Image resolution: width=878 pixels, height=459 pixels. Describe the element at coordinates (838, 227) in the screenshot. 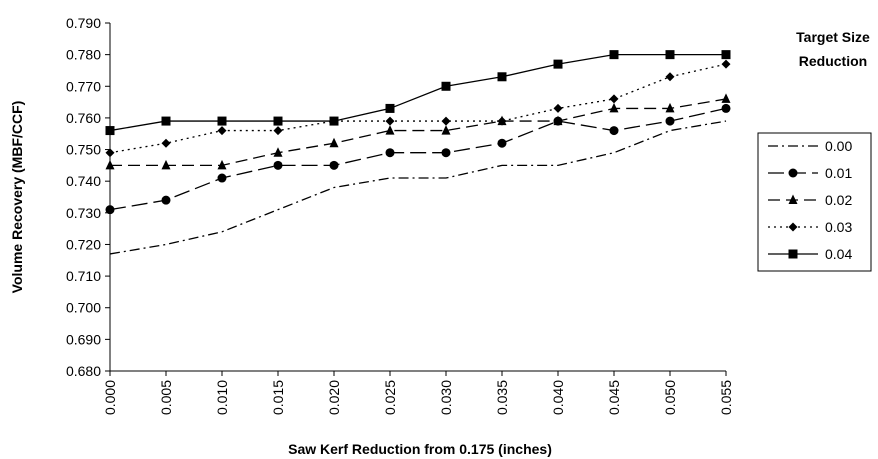

I see `legend-label: 0.03` at that location.